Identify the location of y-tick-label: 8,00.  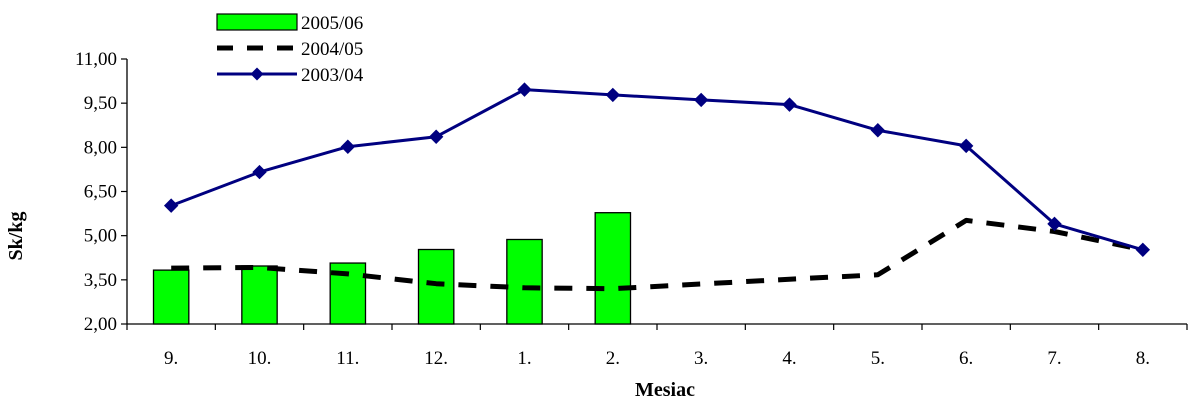
(100, 147).